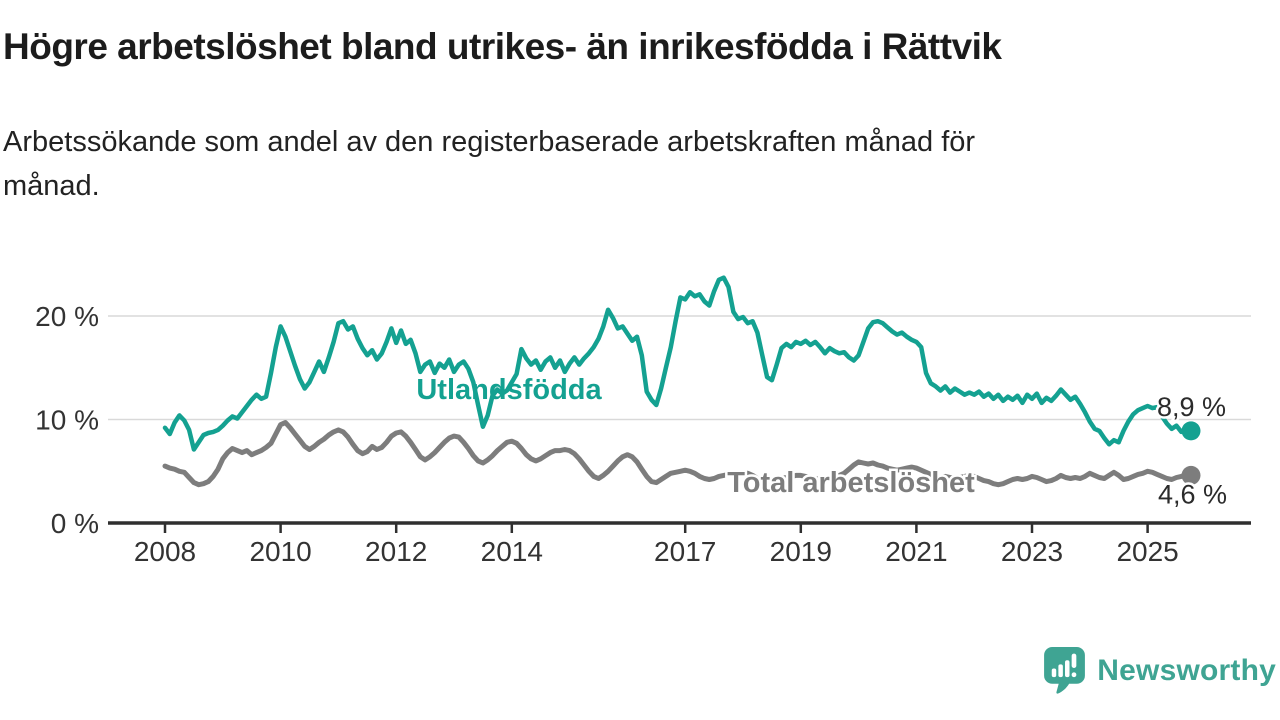 Image resolution: width=1280 pixels, height=720 pixels. I want to click on x-tick-label-2023: 2023, so click(1032, 551).